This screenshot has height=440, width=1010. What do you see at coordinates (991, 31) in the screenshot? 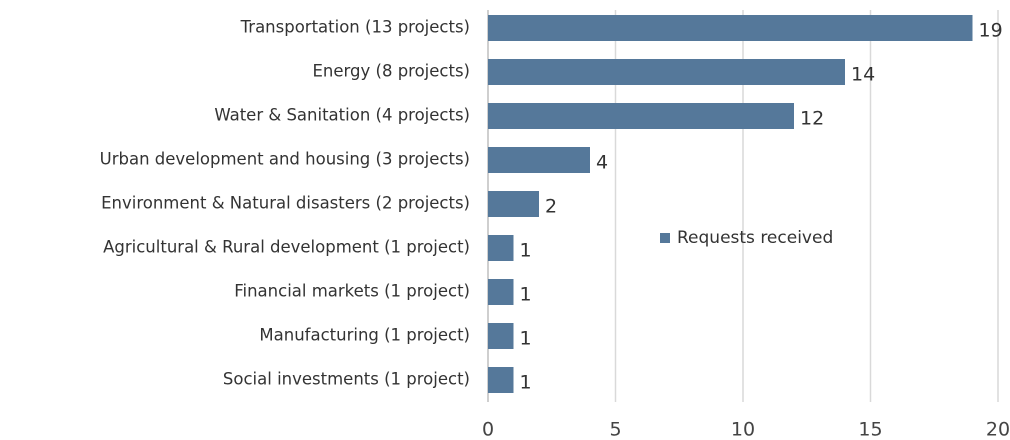
I see `data-label: 19` at bounding box center [991, 31].